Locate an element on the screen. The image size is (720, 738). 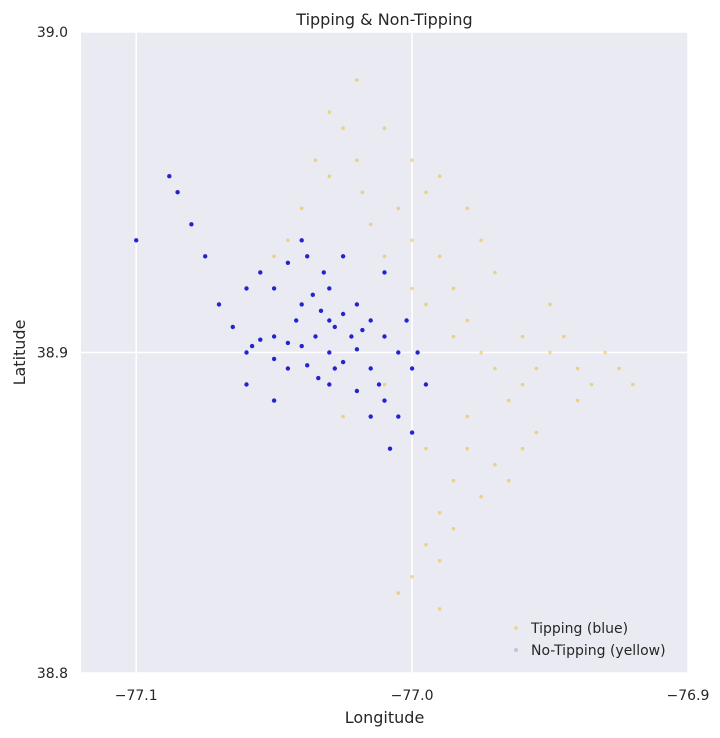
y-tick-label: 39.0 is located at coordinates (52, 33).